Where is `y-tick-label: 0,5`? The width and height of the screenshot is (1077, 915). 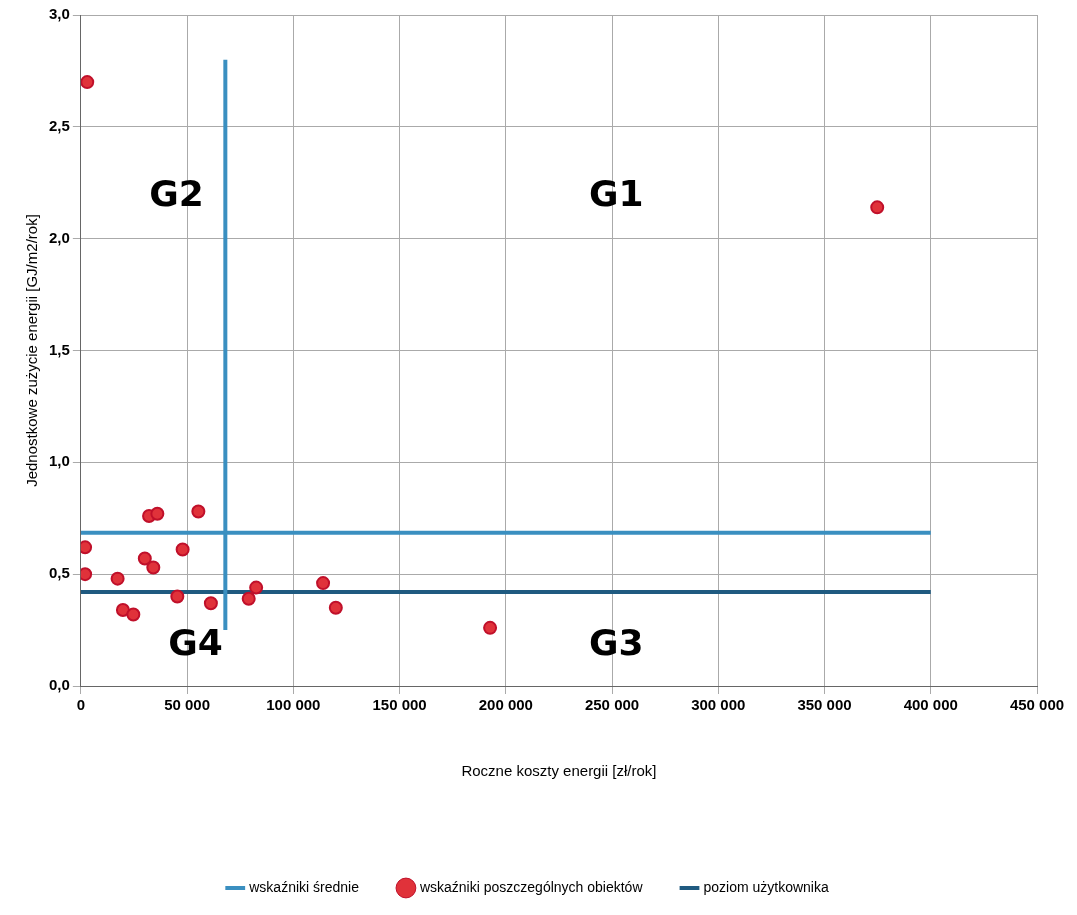 y-tick-label: 0,5 is located at coordinates (59, 573).